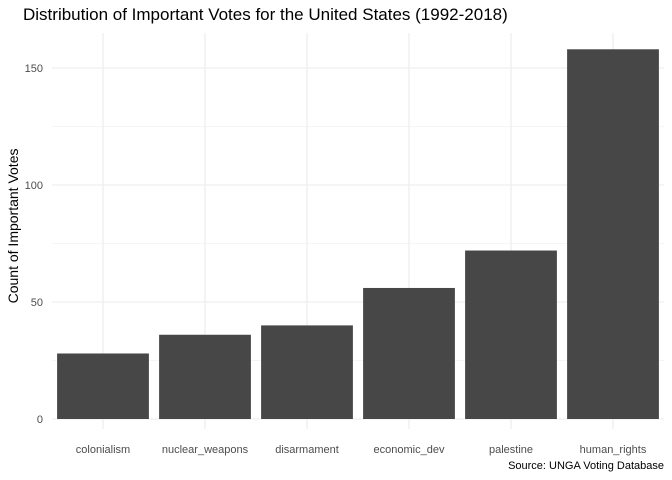 This screenshot has width=672, height=480. I want to click on y-tick-label: 100, so click(34, 186).